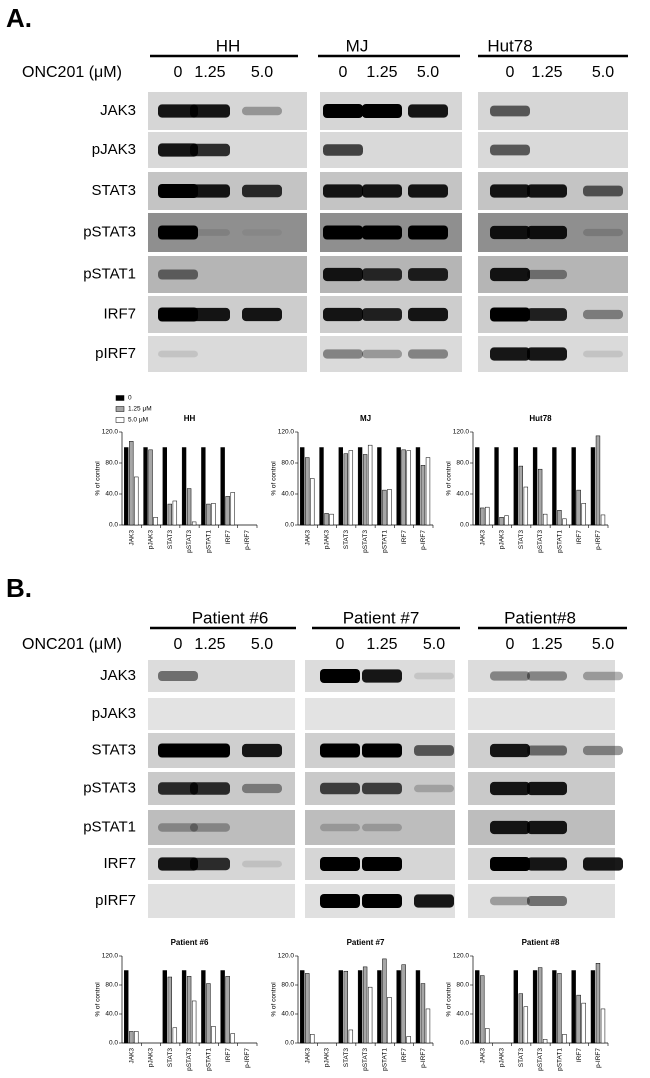 The image size is (650, 1078). I want to click on legend-swatch, so click(120, 398).